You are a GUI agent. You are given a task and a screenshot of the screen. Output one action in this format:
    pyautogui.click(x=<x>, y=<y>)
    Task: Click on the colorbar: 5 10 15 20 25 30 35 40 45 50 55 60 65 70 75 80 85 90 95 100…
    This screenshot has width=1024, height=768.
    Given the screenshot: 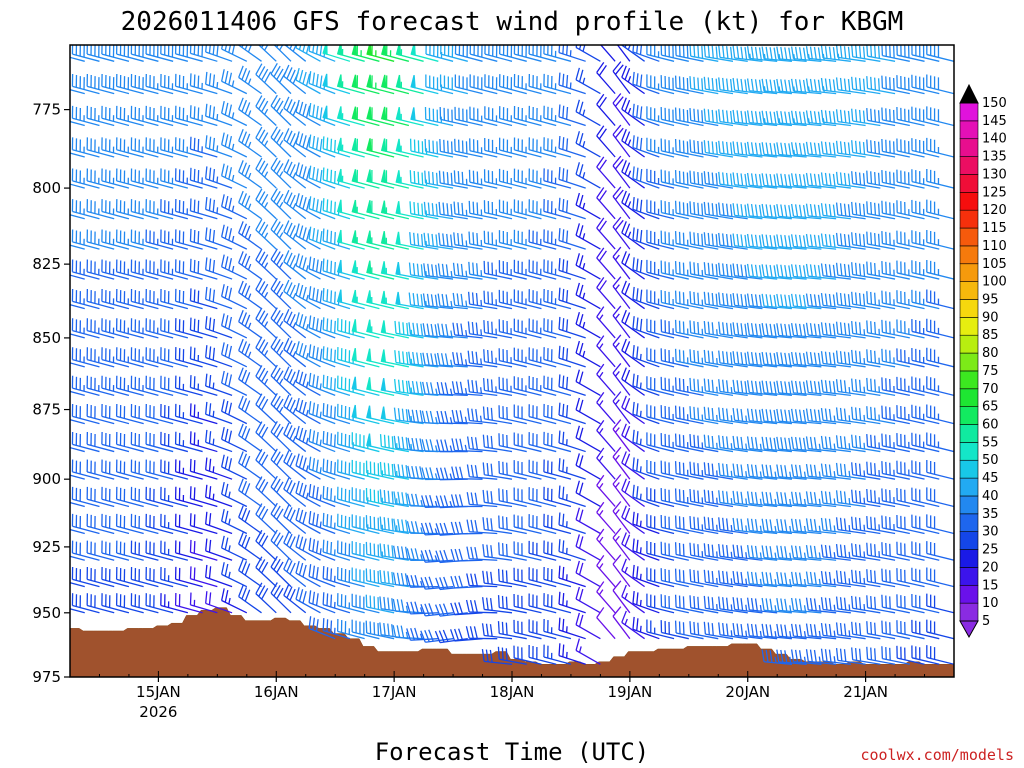 What is the action you would take?
    pyautogui.click(x=983, y=361)
    